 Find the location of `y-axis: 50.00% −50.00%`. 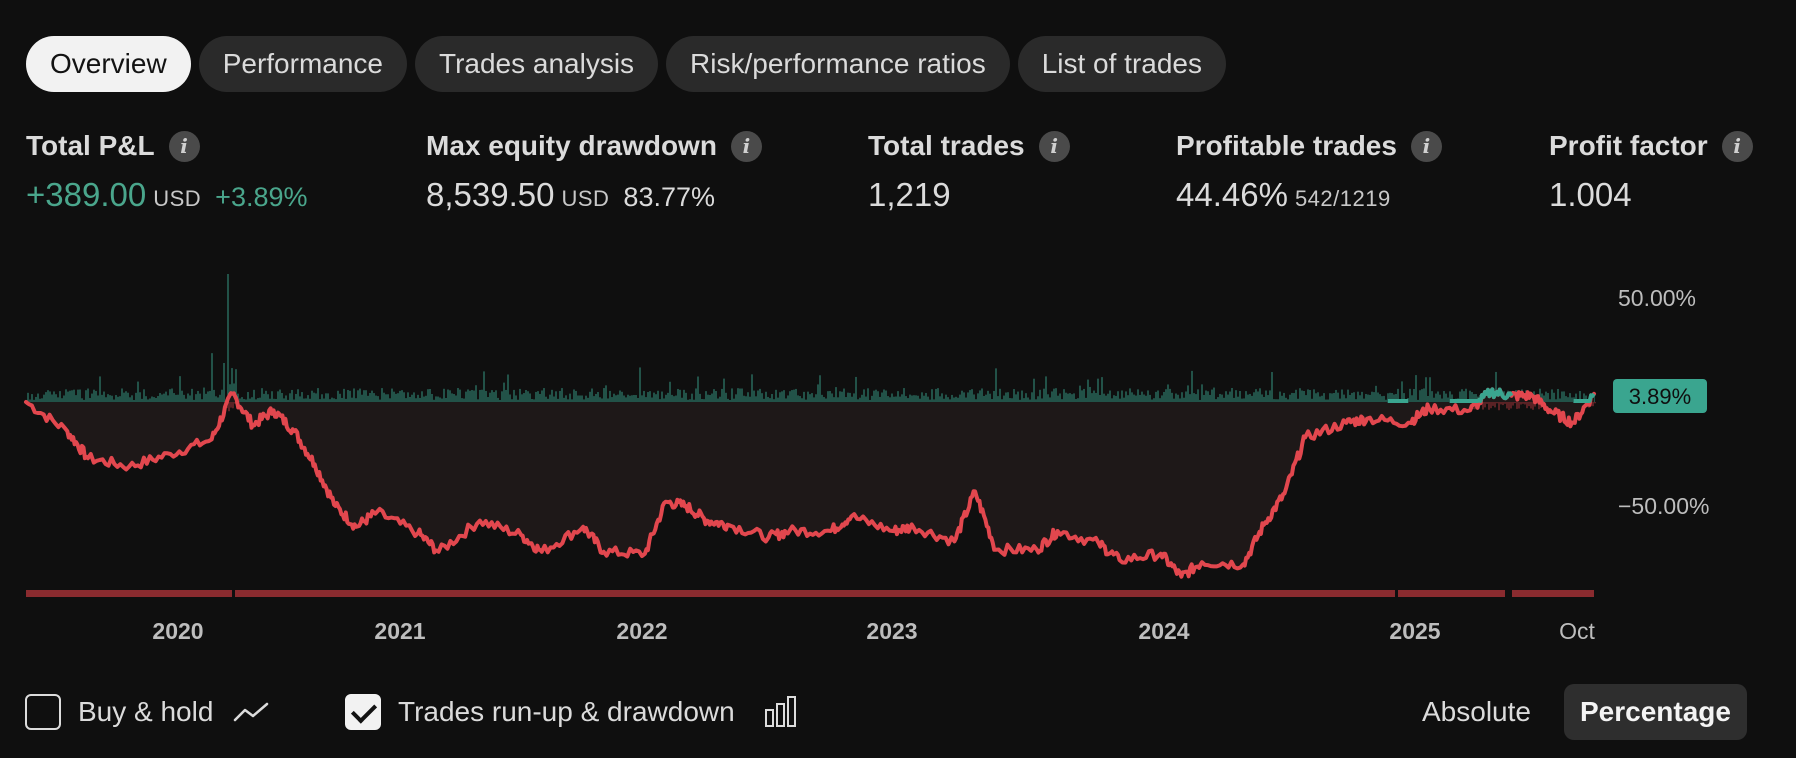

y-axis: 50.00% −50.00% is located at coordinates (1663, 402).